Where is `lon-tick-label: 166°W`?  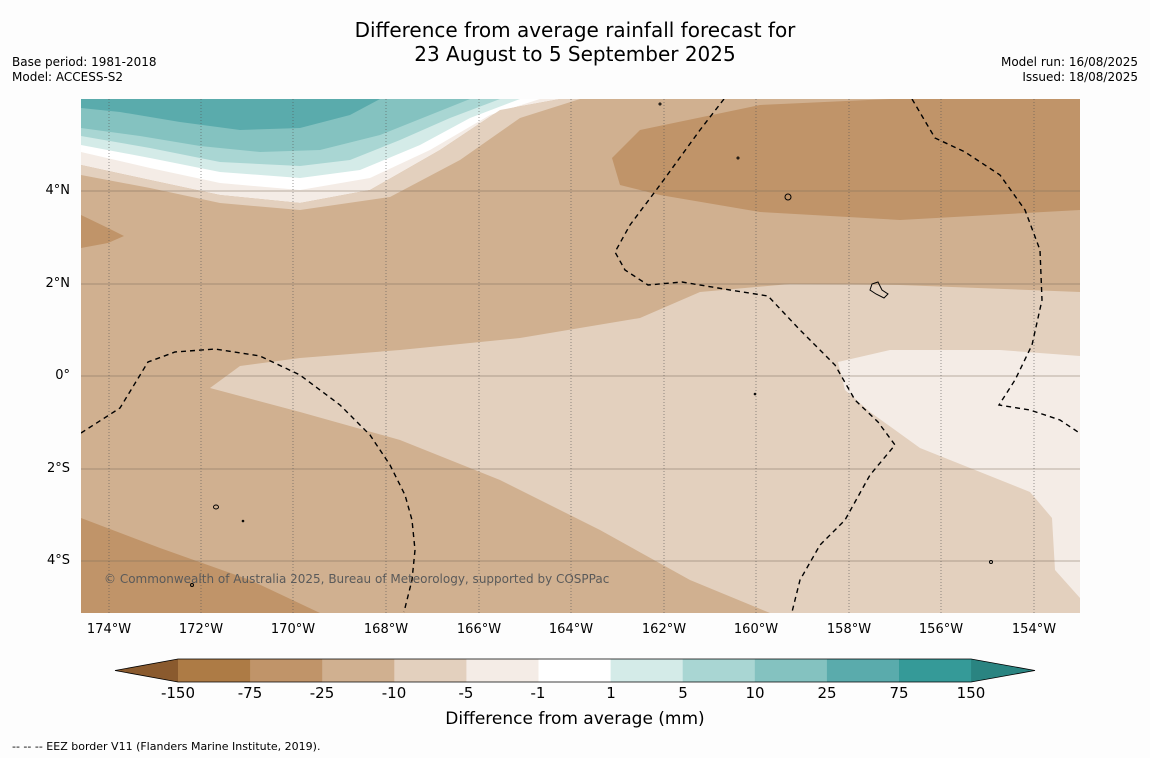 lon-tick-label: 166°W is located at coordinates (479, 629).